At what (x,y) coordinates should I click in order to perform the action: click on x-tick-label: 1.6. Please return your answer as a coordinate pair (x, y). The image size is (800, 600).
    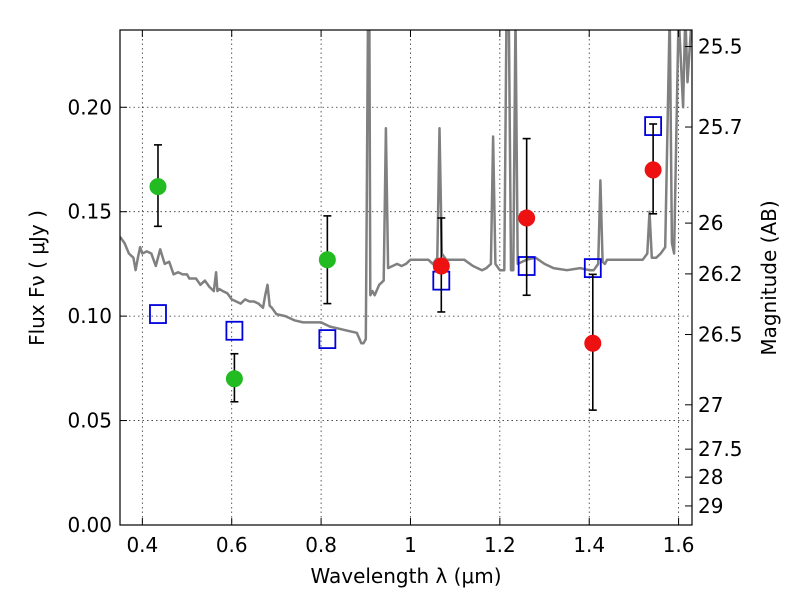
    Looking at the image, I should click on (679, 545).